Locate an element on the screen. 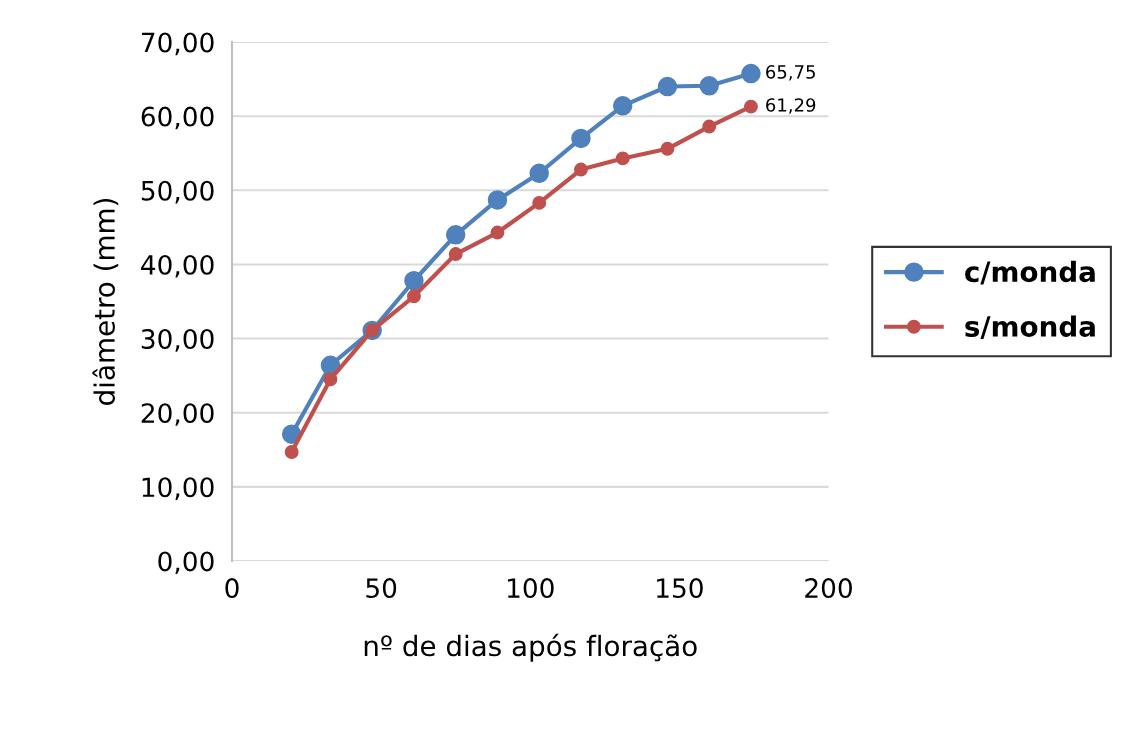 The image size is (1134, 744). y-tick-label: 60,00 is located at coordinates (177, 118).